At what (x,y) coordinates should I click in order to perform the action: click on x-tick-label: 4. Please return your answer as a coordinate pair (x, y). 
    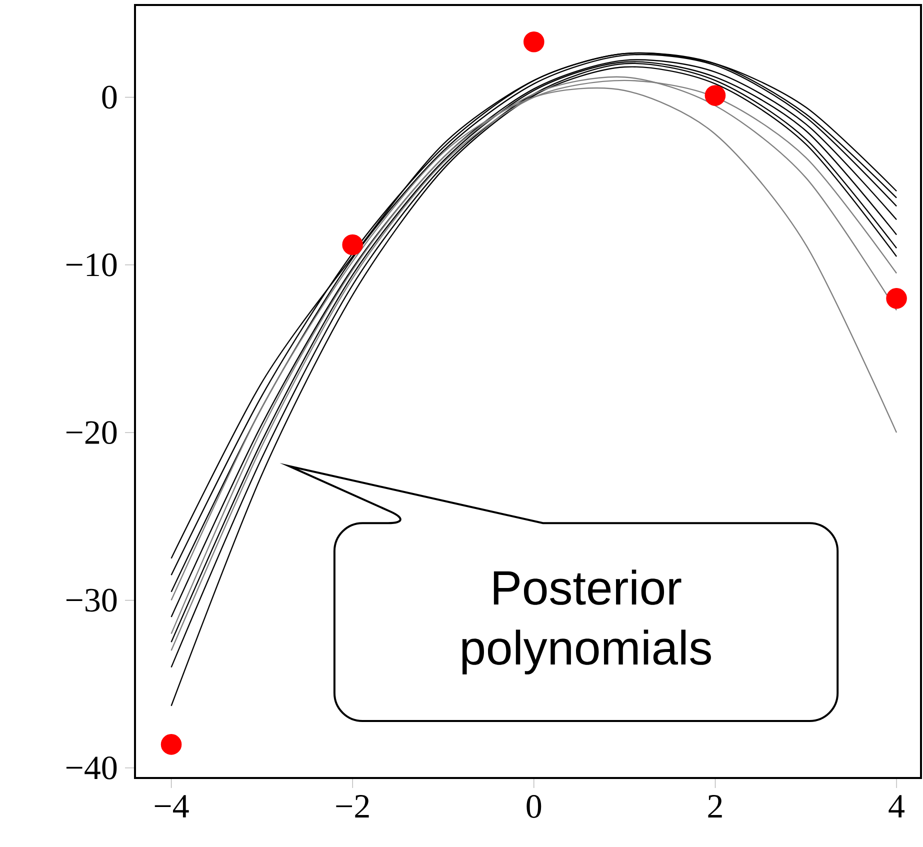
    Looking at the image, I should click on (896, 806).